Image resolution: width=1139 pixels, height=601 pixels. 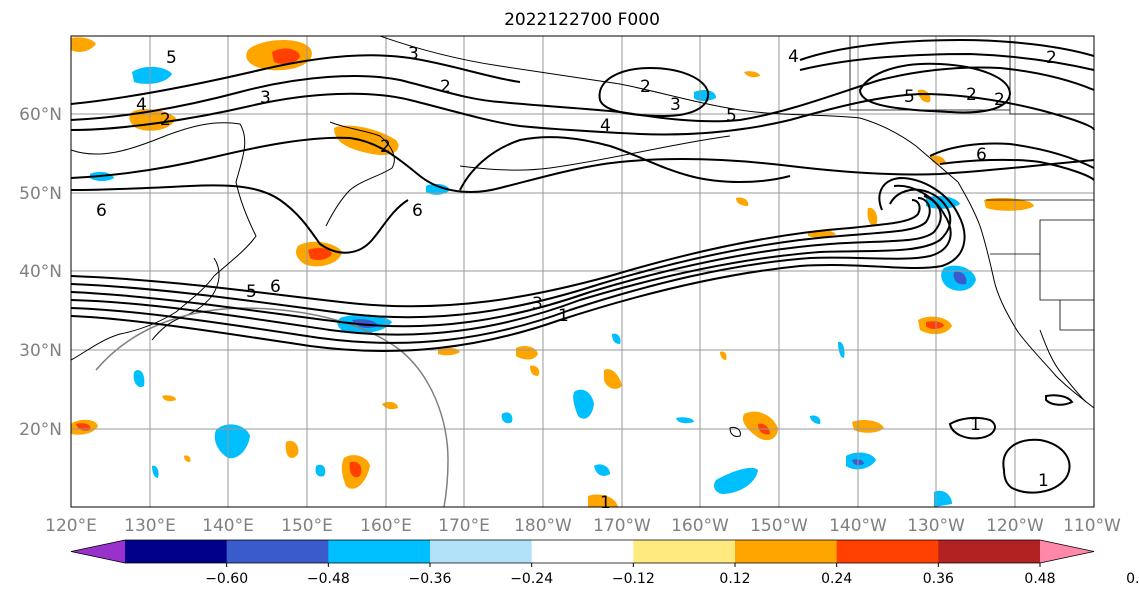 I want to click on lon-tick-label: 150°W, so click(x=779, y=526).